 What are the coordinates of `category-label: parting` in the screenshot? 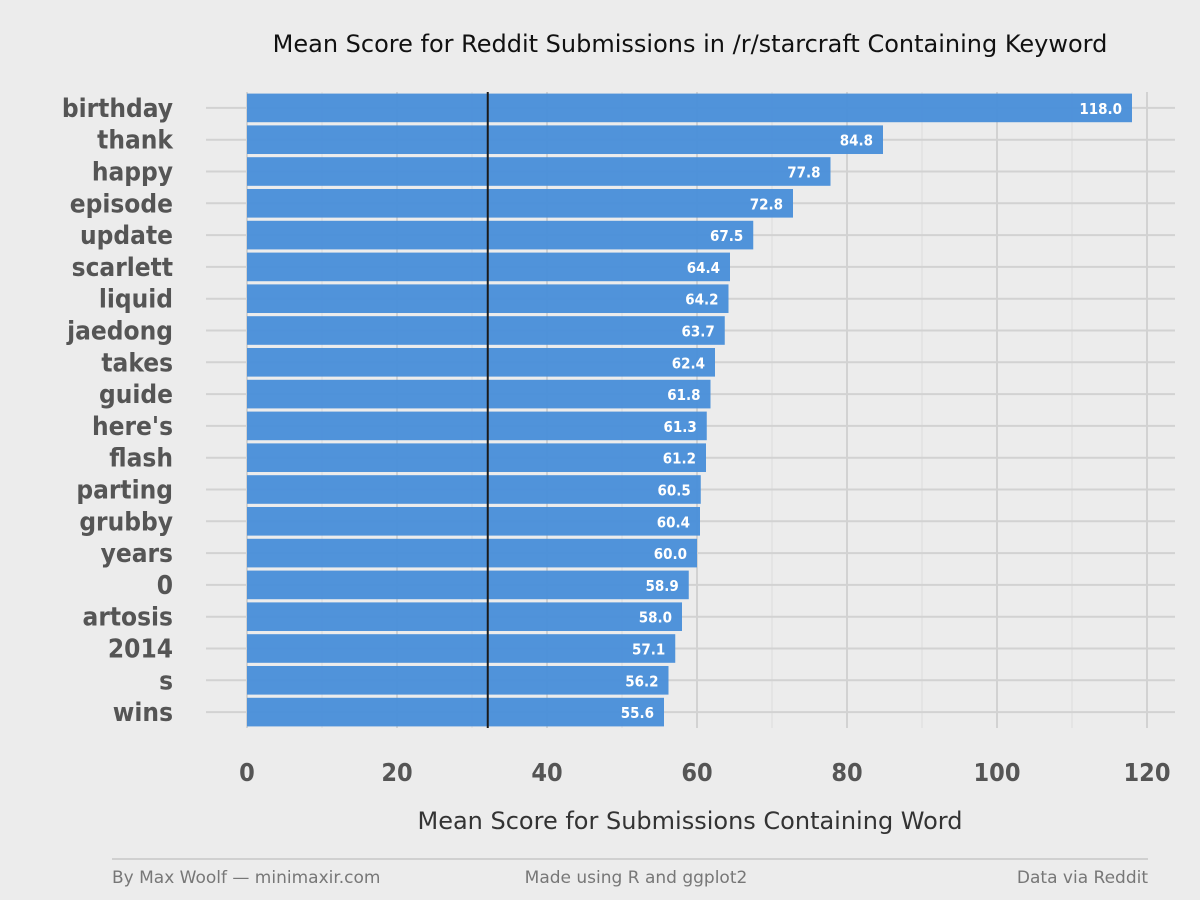 It's located at (124, 491).